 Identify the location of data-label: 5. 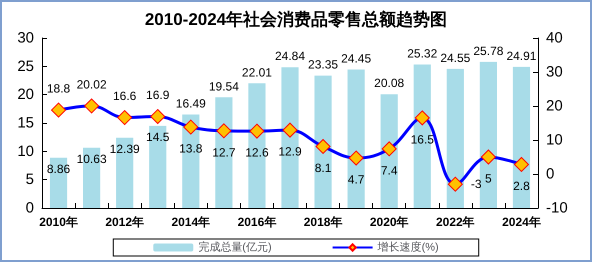
(488, 179).